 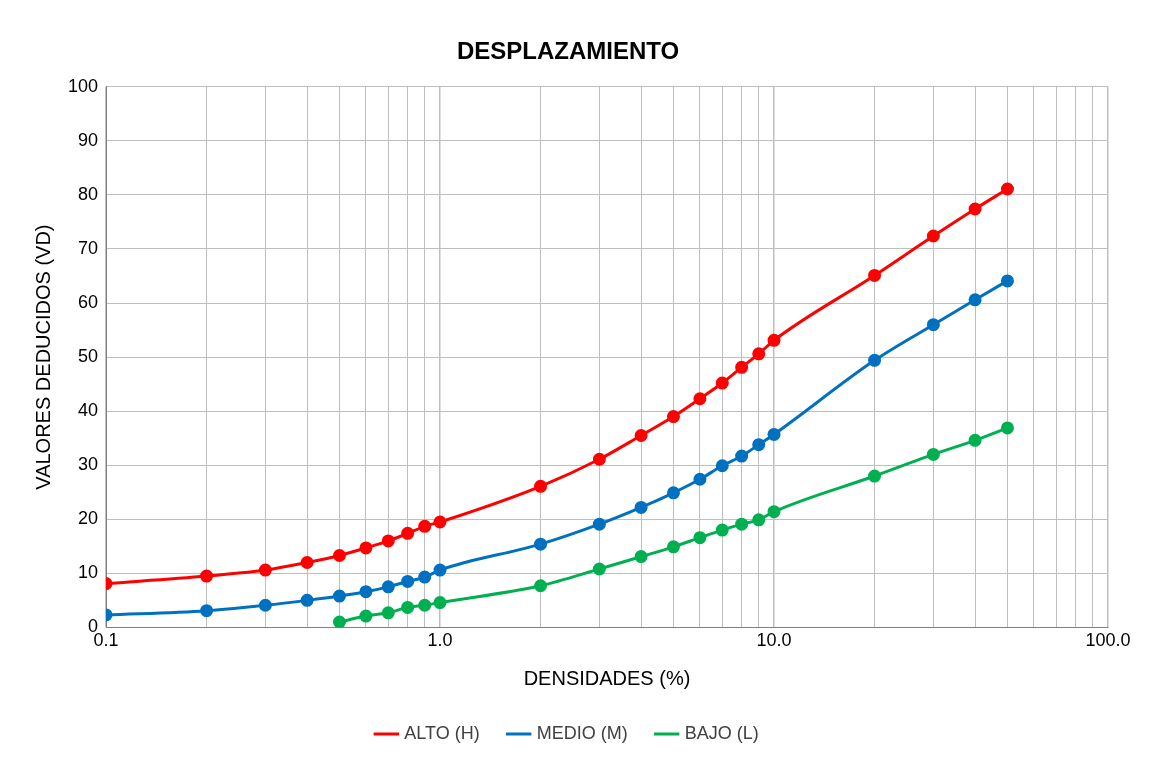 I want to click on y-tick-label: 90, so click(x=88, y=139).